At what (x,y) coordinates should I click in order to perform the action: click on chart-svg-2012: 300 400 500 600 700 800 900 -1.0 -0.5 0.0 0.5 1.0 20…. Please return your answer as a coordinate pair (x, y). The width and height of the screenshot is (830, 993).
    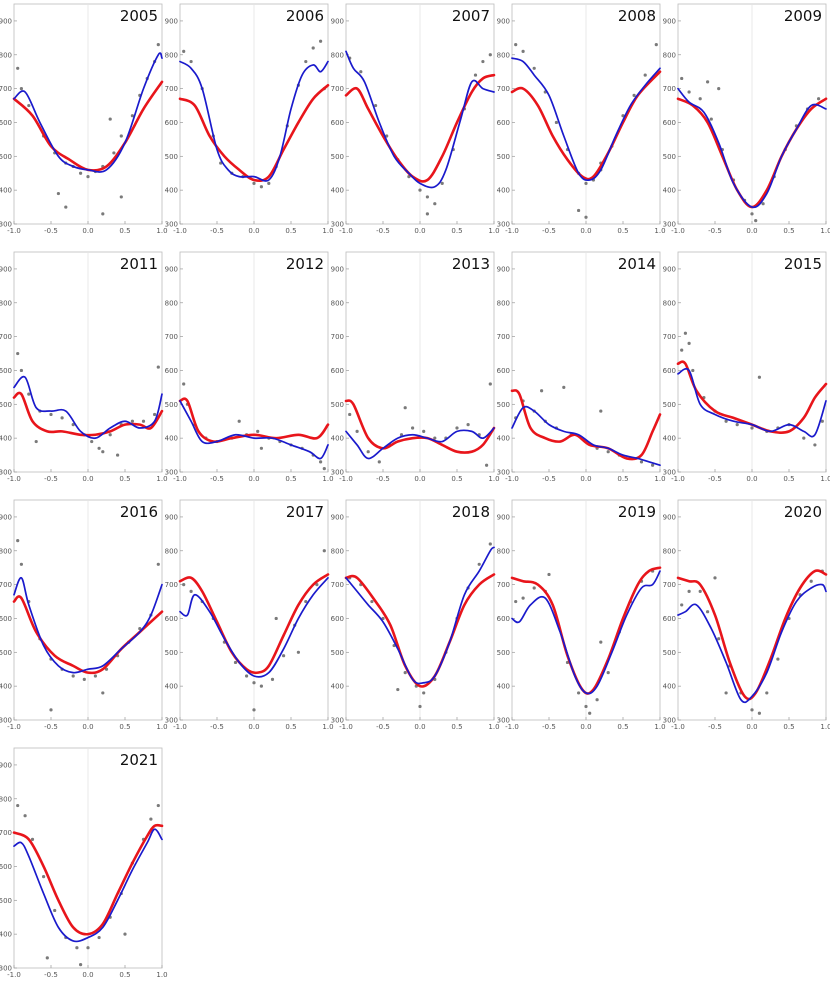
    Looking at the image, I should click on (249, 367).